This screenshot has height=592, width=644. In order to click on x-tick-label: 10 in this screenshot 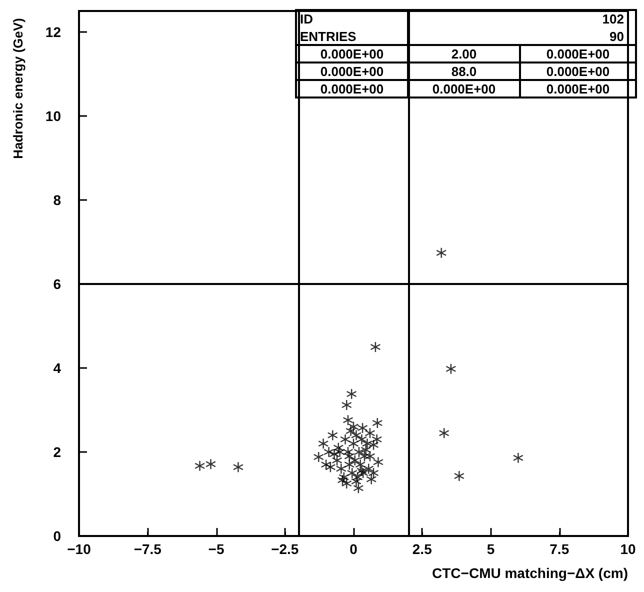, I will do `click(628, 549)`.